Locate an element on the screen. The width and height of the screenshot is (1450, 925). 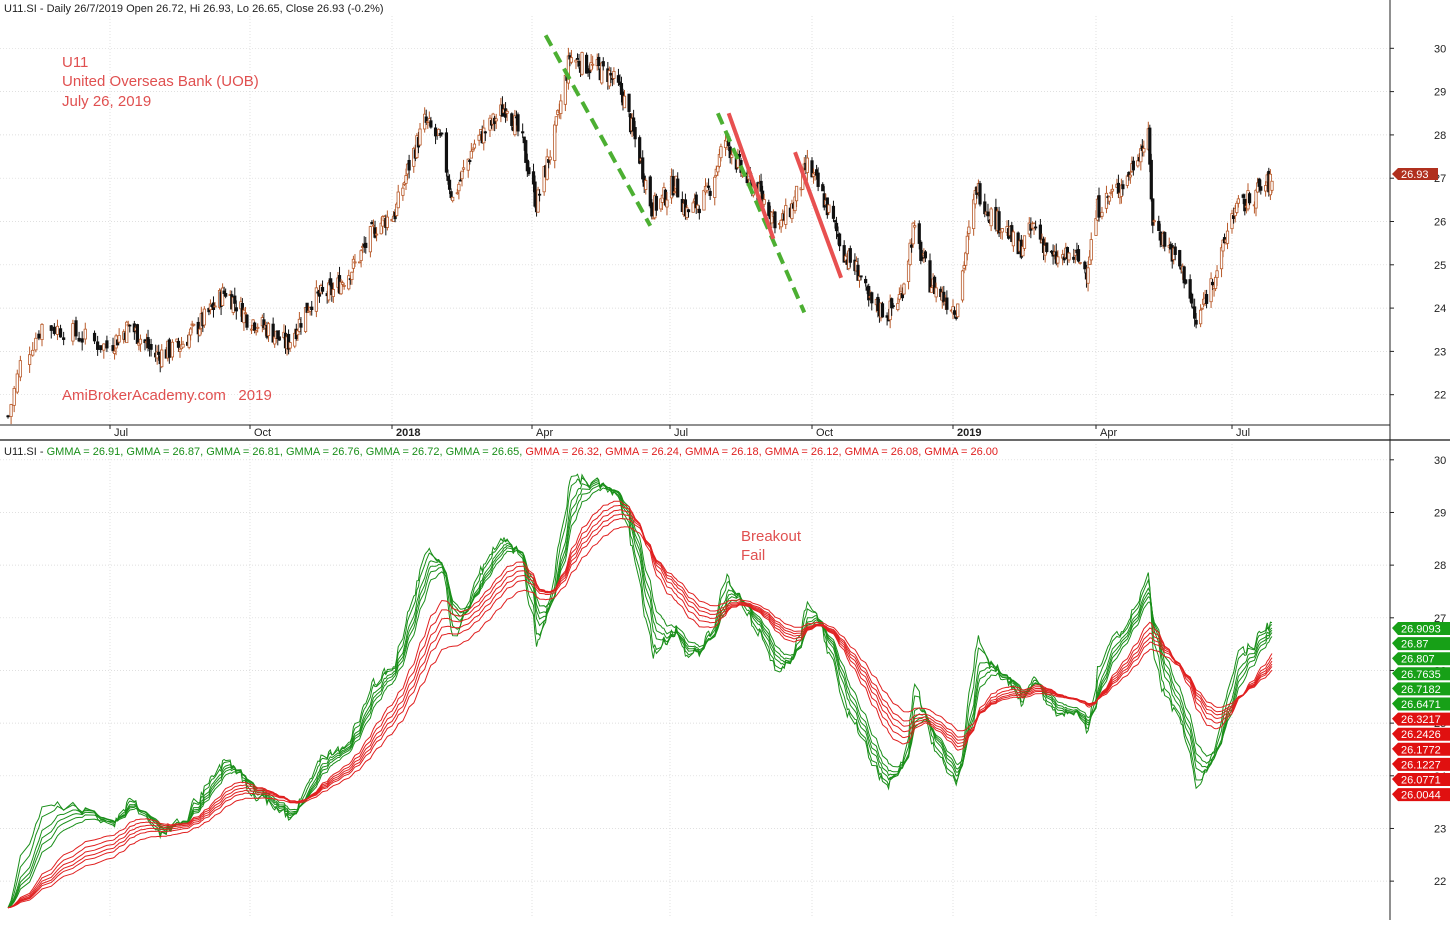
annotation-ticker: U11 is located at coordinates (75, 62).